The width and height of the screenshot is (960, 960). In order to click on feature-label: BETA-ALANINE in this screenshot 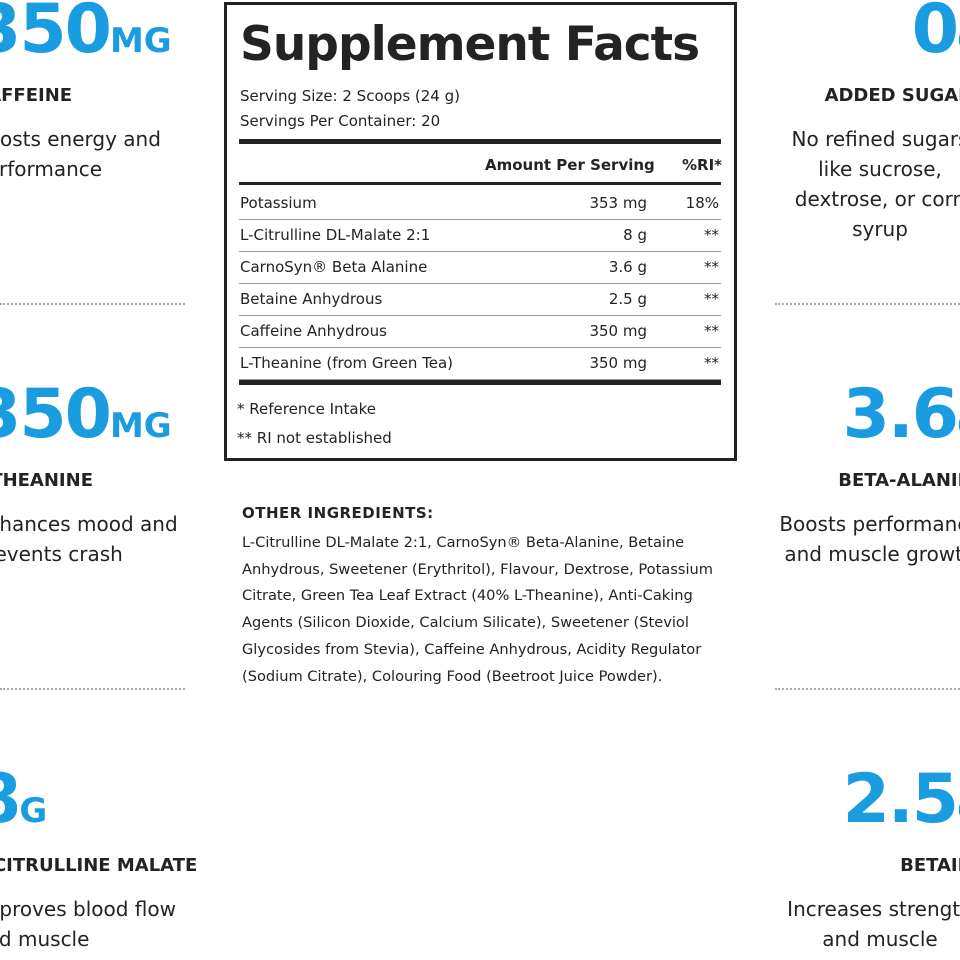, I will do `click(899, 480)`.